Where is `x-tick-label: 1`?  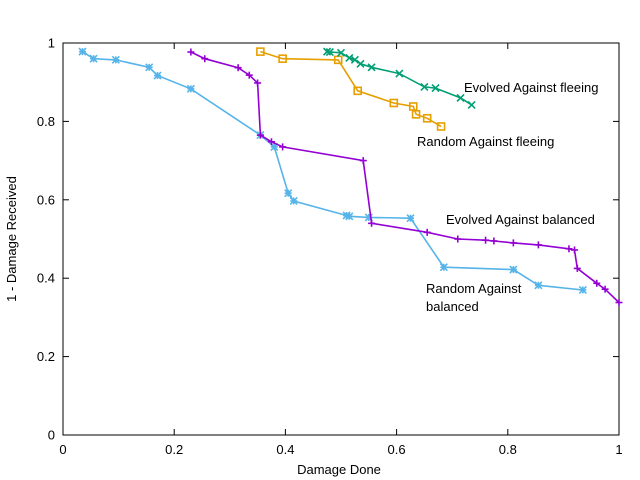
x-tick-label: 1 is located at coordinates (618, 449).